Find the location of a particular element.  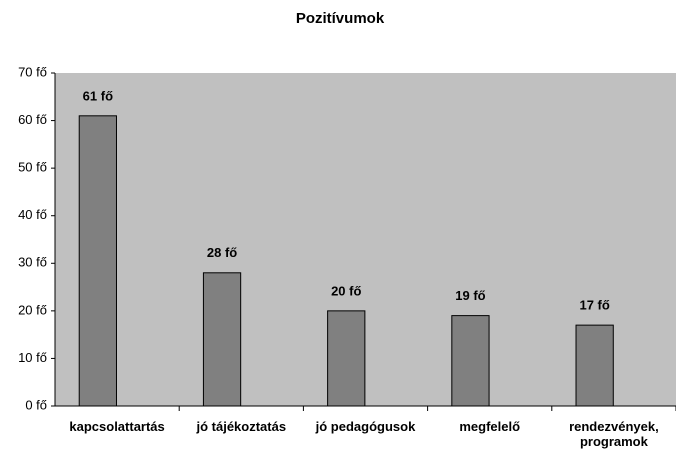

data-label: 20 fő is located at coordinates (346, 290).